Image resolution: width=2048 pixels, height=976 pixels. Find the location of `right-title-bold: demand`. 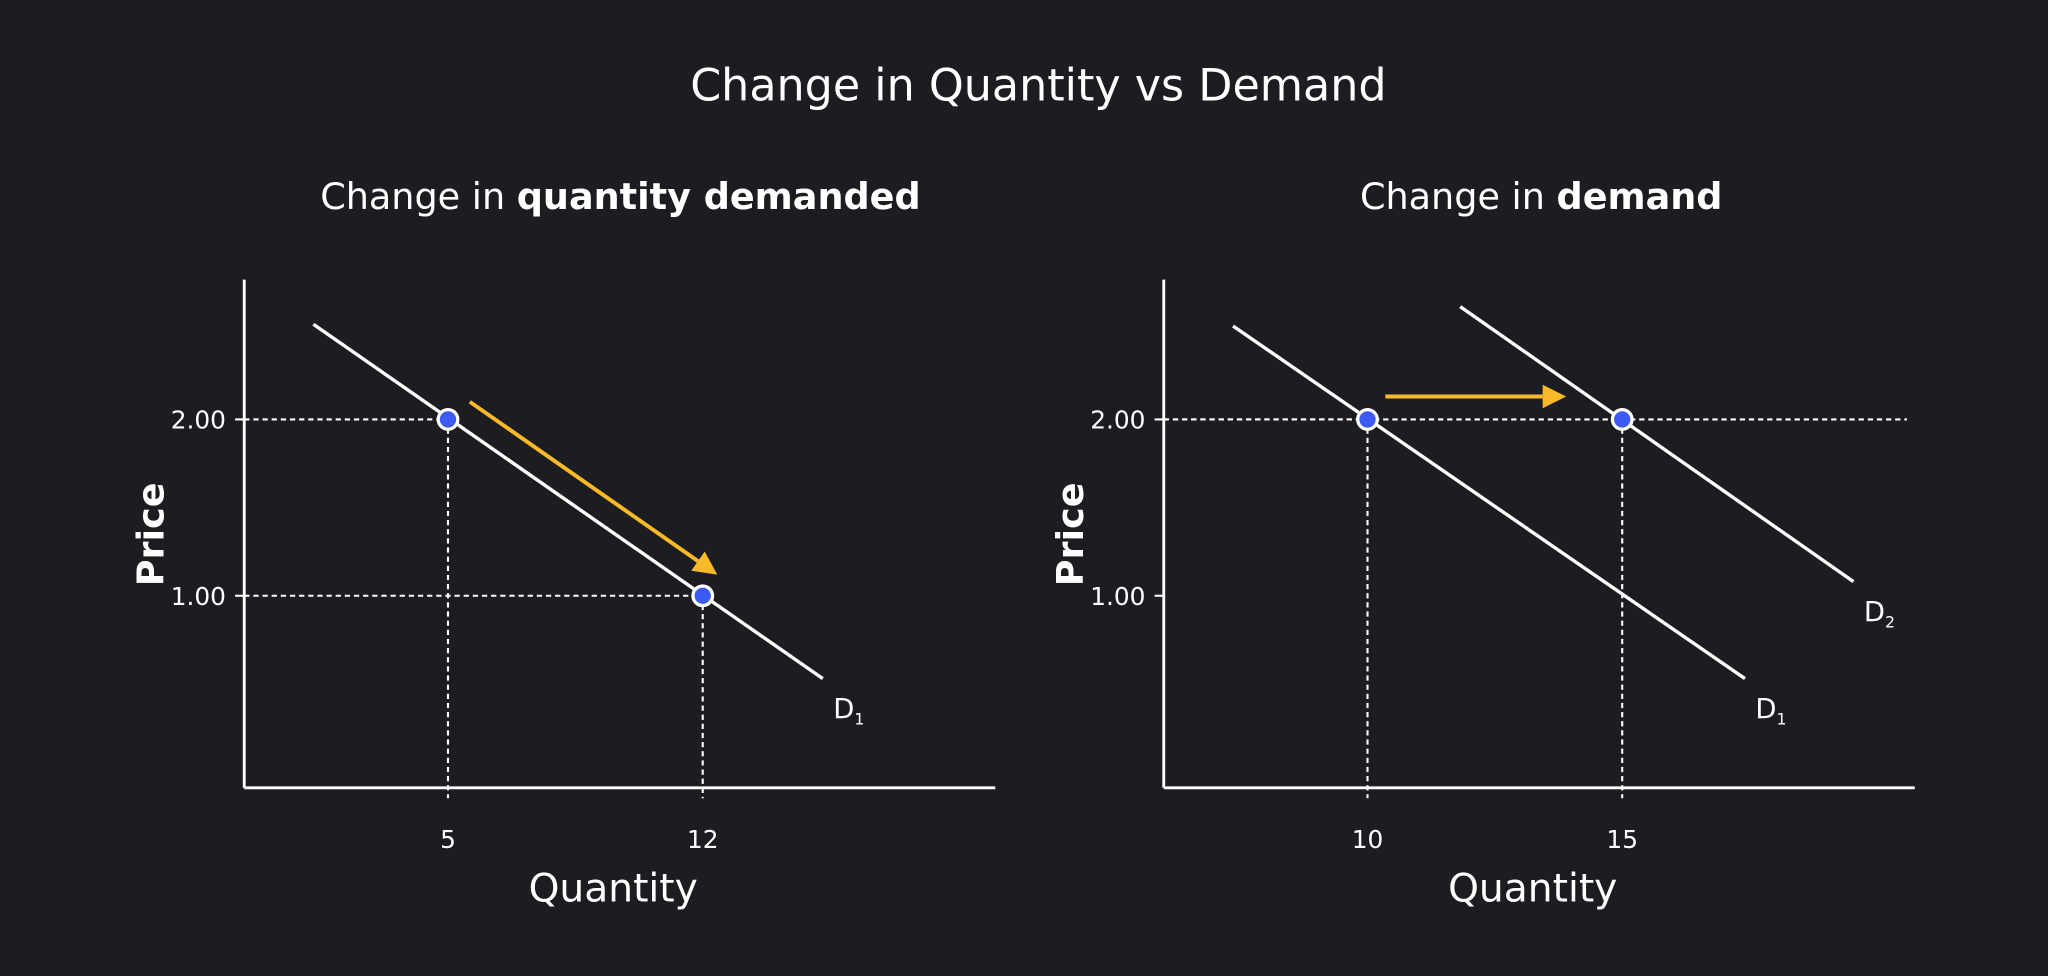

right-title-bold: demand is located at coordinates (1640, 196).